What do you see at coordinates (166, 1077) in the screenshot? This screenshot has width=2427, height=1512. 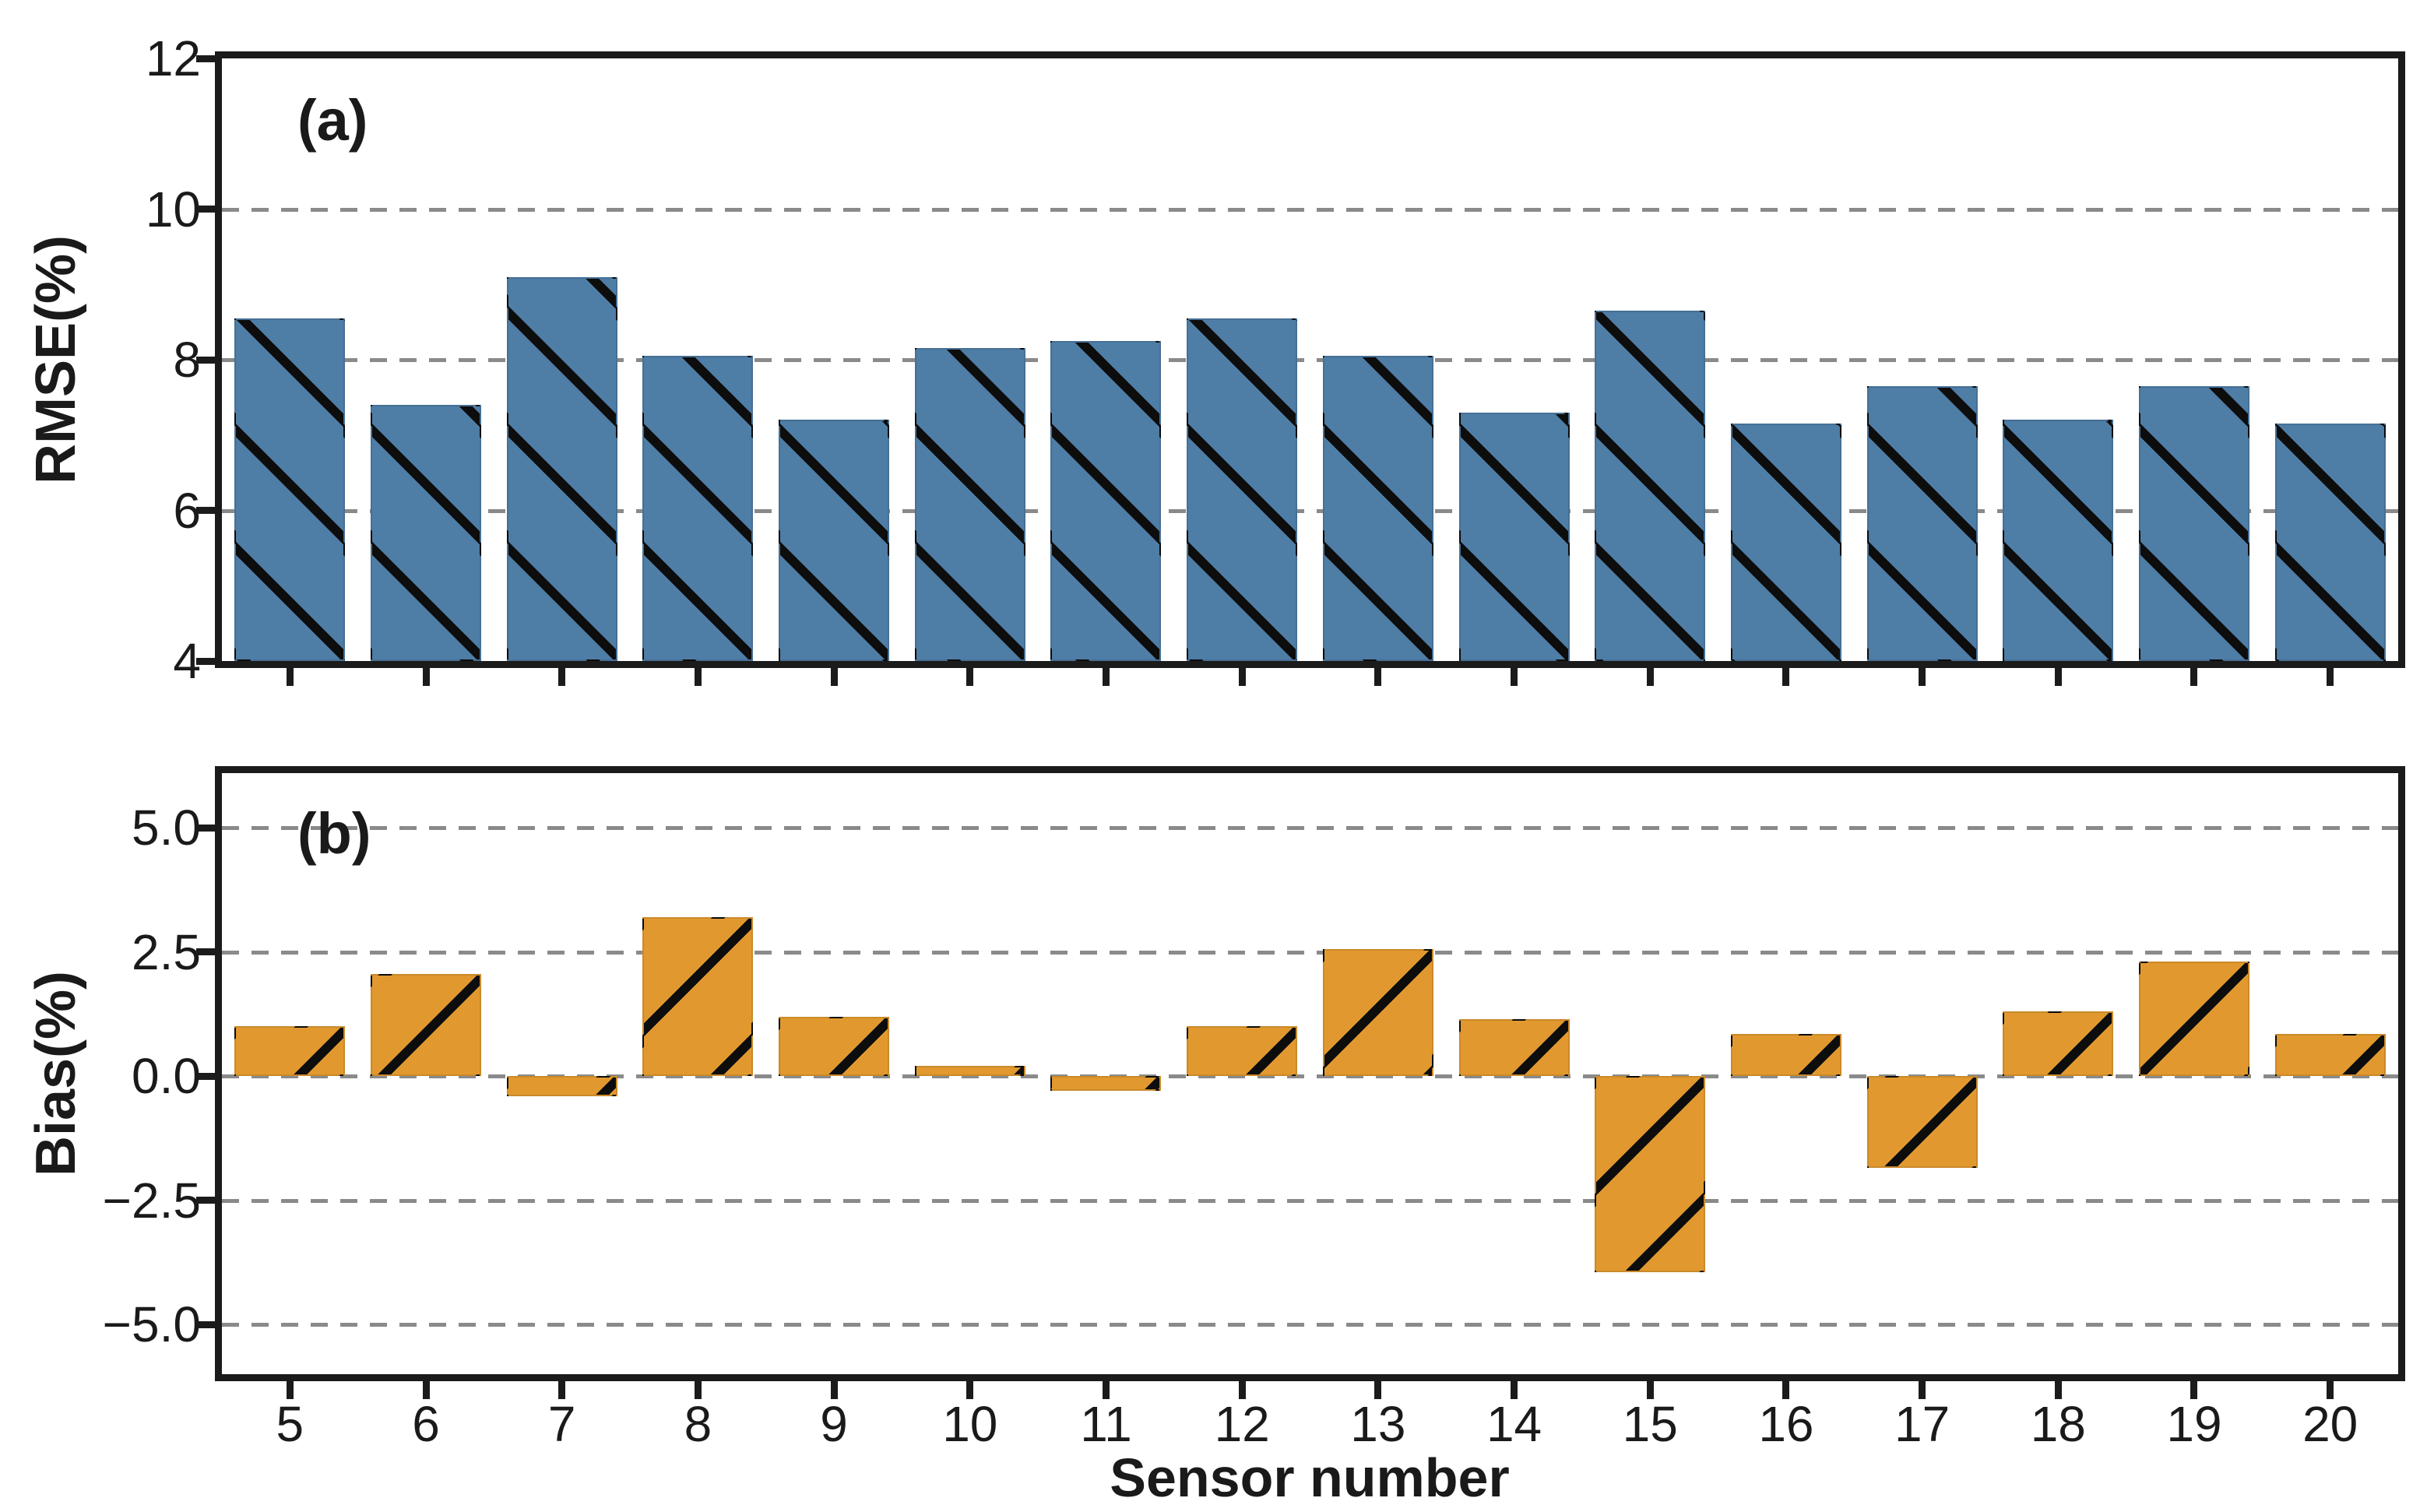 I see `y-tick-label: 0.0` at bounding box center [166, 1077].